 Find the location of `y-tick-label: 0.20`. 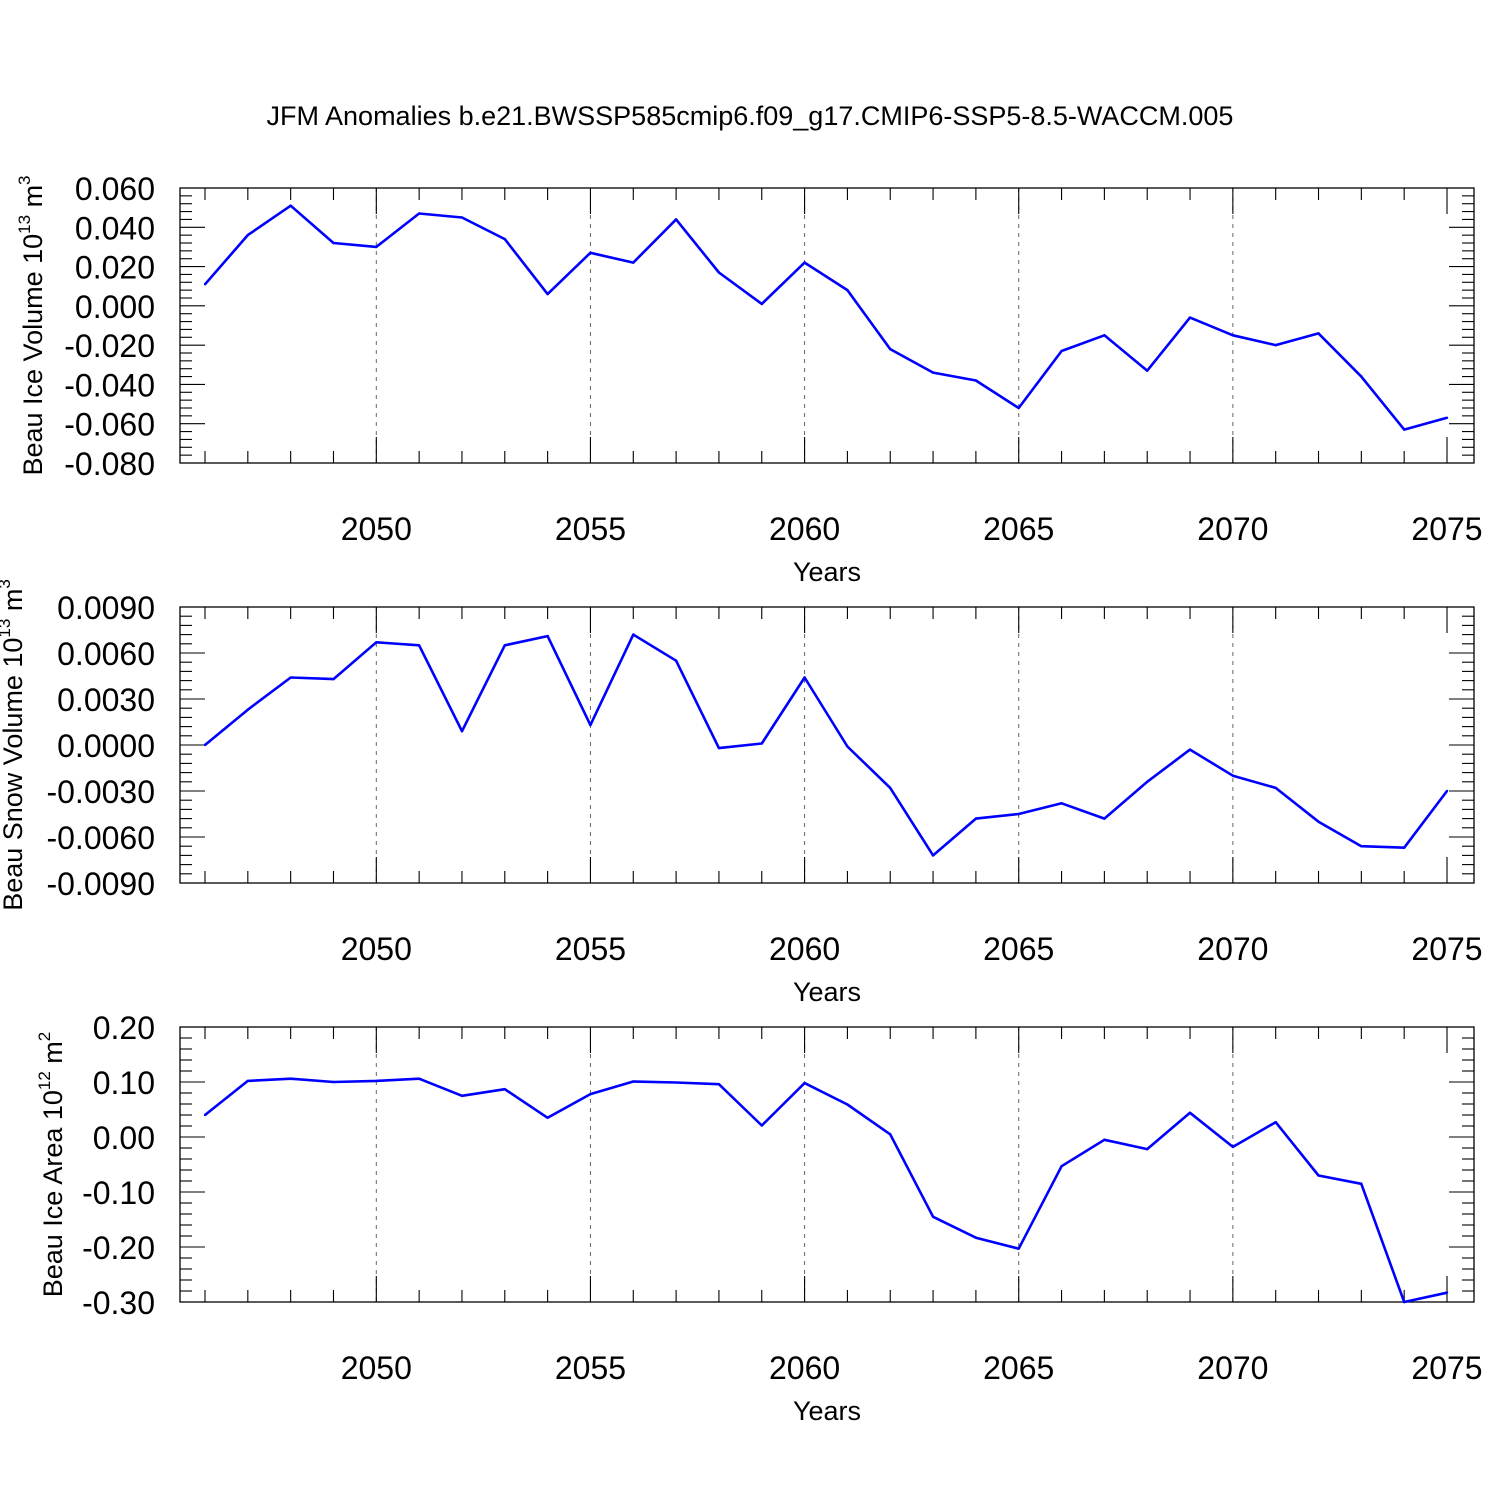

y-tick-label: 0.20 is located at coordinates (124, 1028).